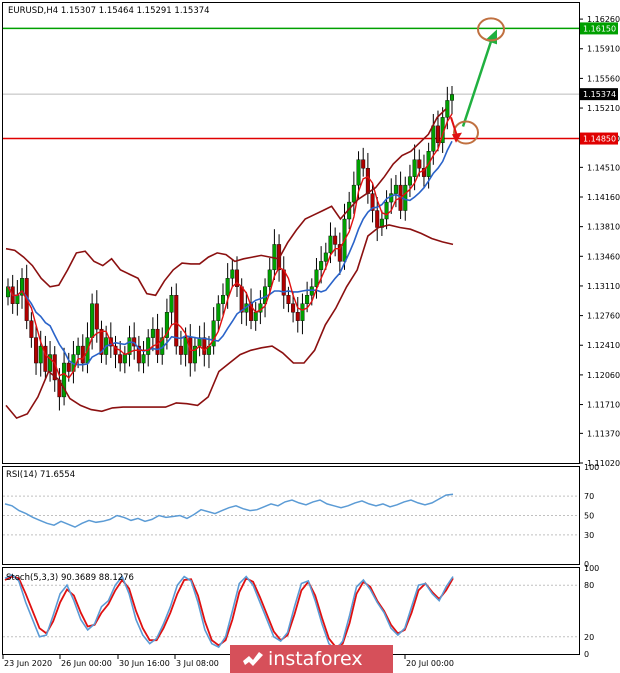 The height and width of the screenshot is (673, 620). I want to click on stoch-main-line, so click(229, 612).